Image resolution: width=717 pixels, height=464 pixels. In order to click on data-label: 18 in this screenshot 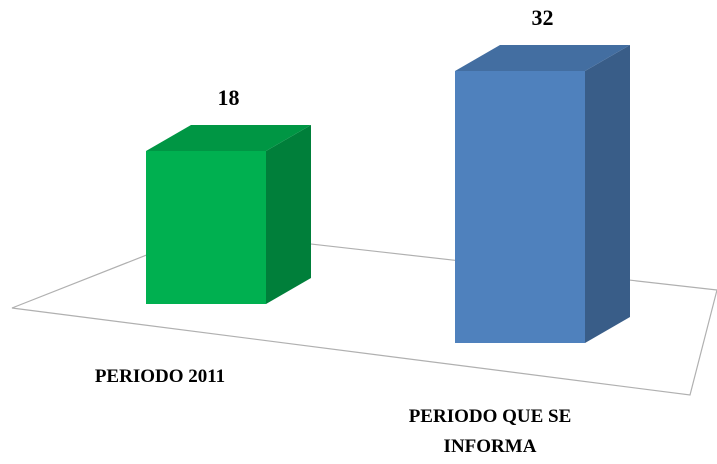, I will do `click(229, 97)`.